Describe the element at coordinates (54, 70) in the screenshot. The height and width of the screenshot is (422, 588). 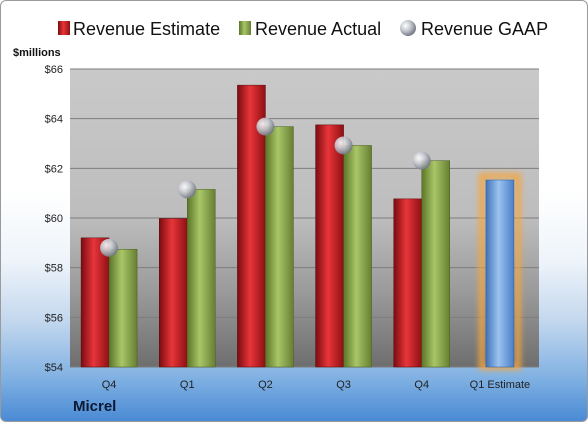
I see `y-tick-label: $66` at that location.